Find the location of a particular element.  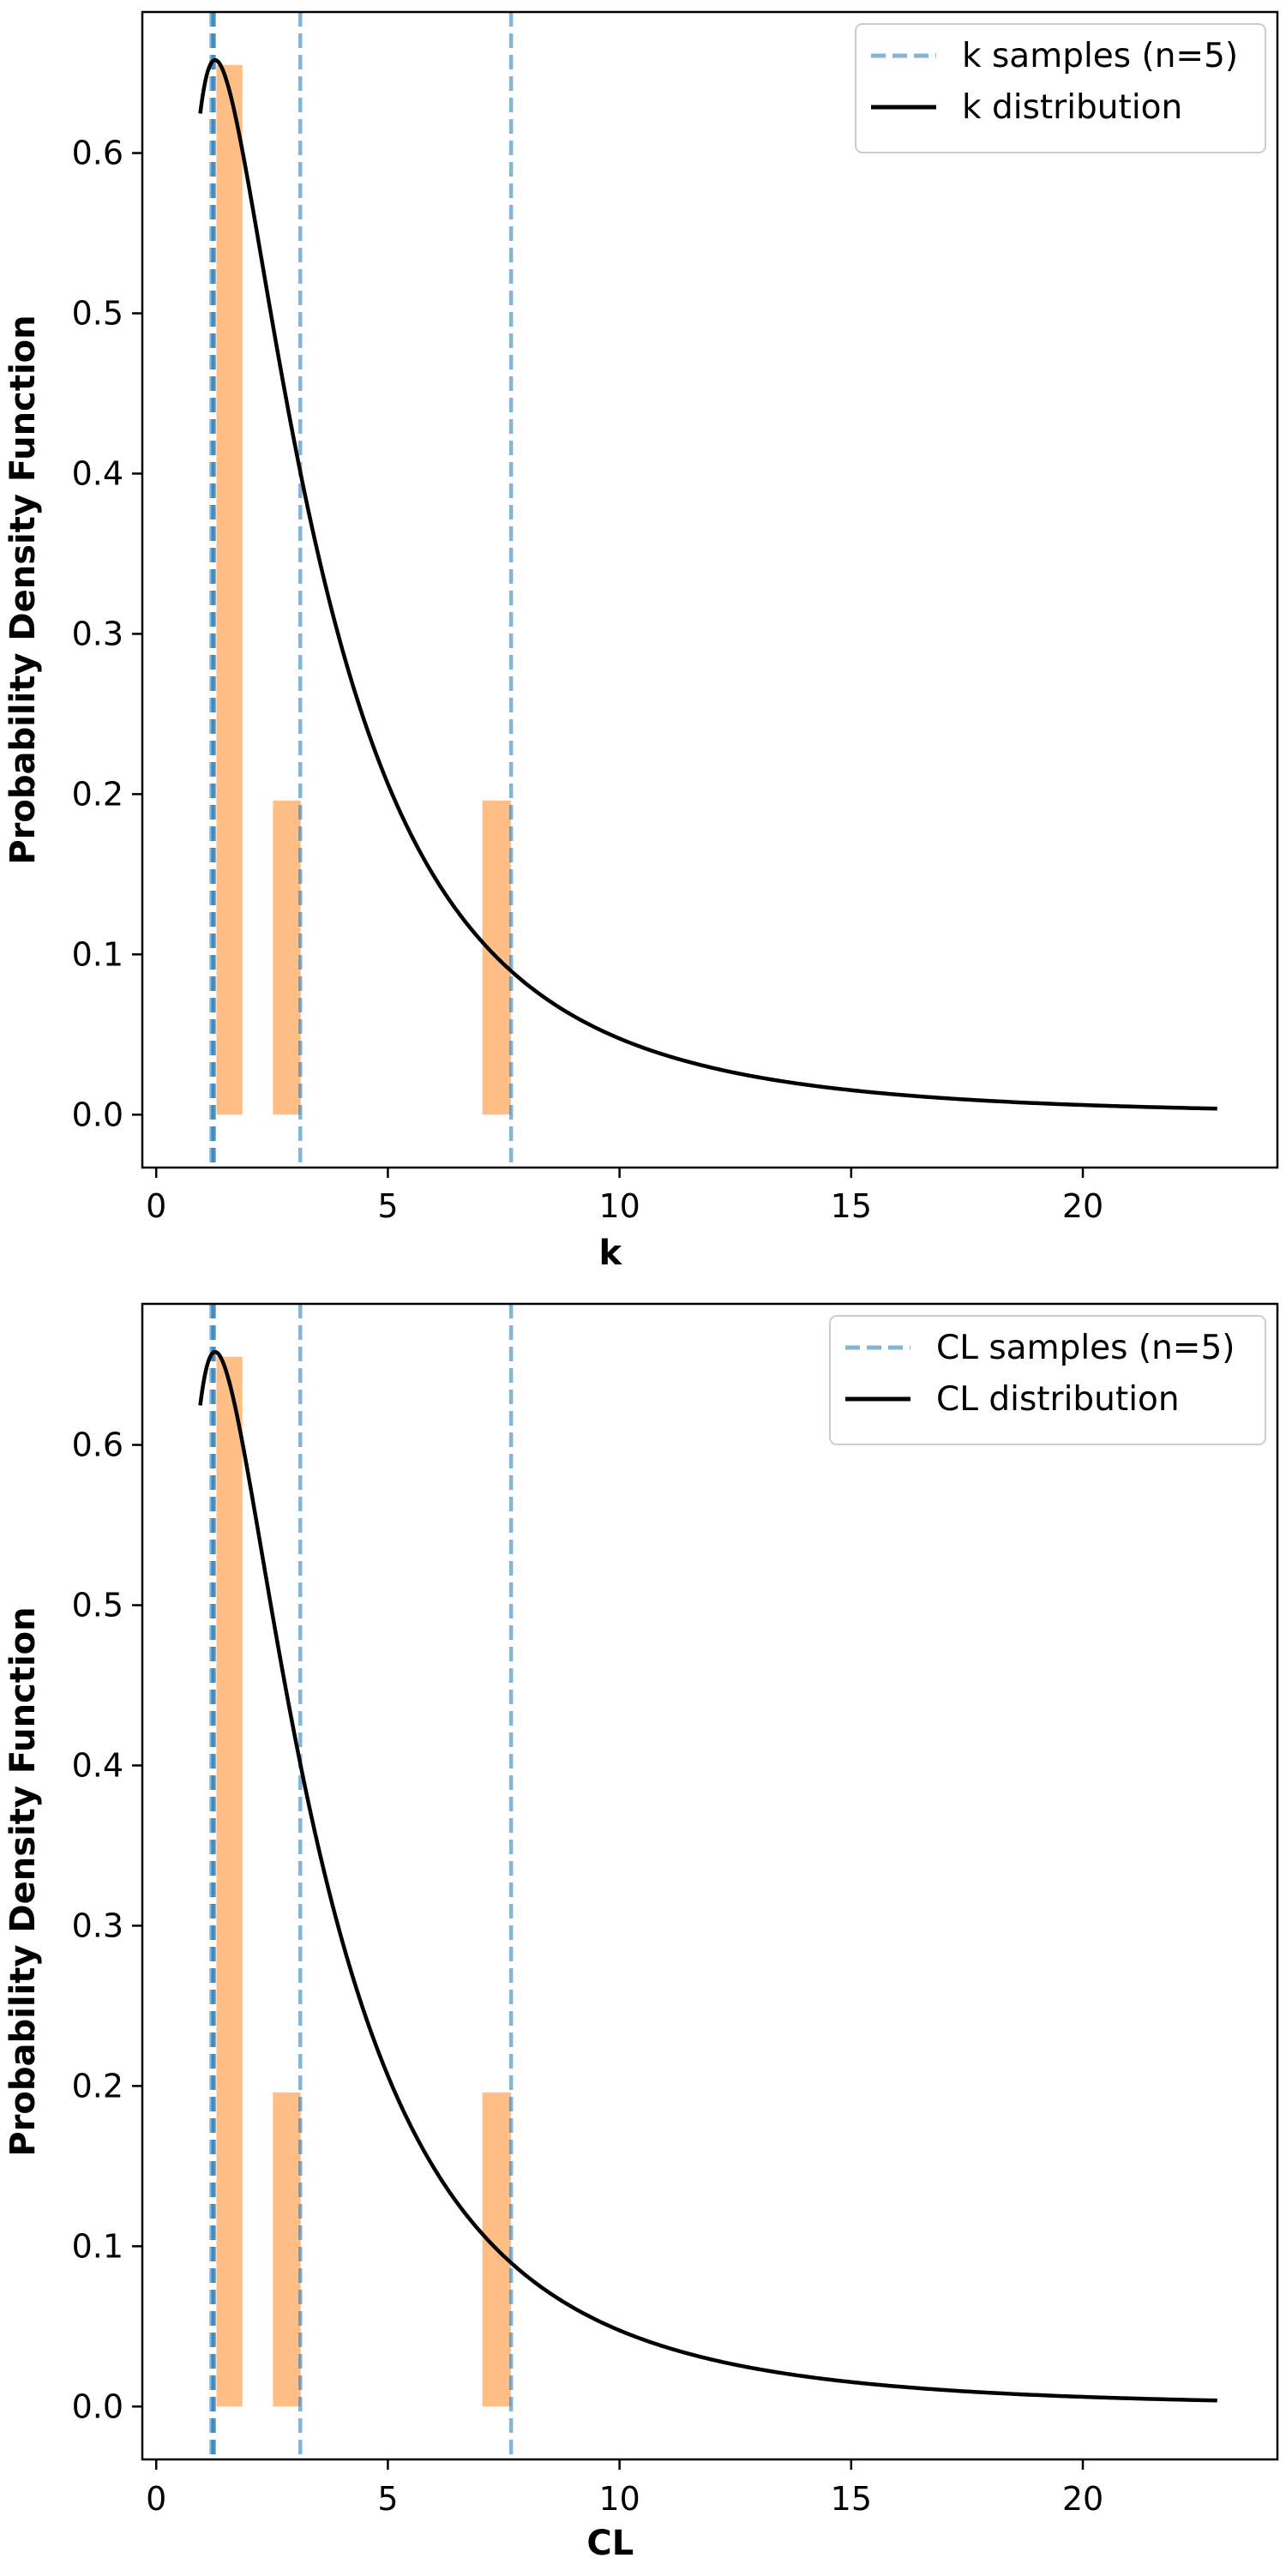

legend-label-distribution: k distribution is located at coordinates (1072, 107).